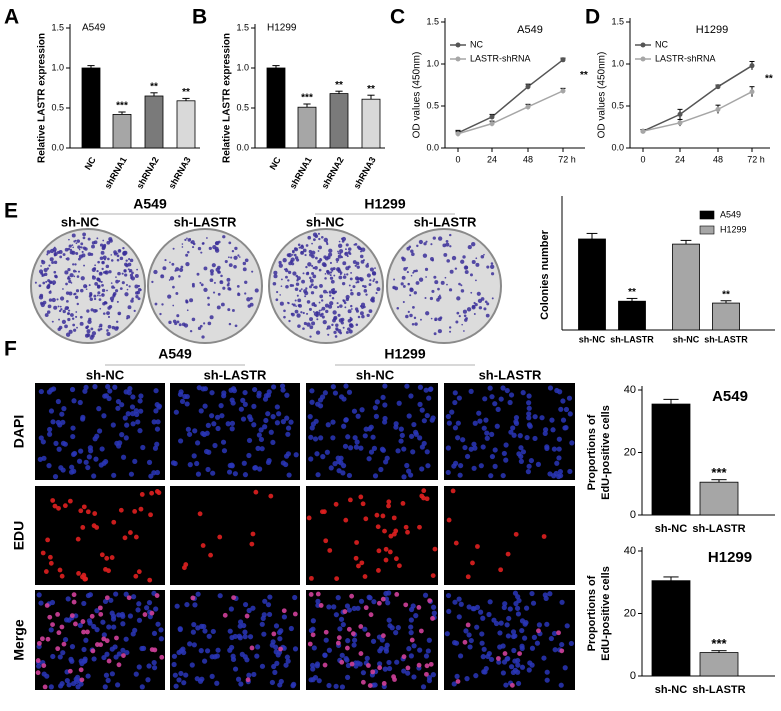 The height and width of the screenshot is (711, 781). Describe the element at coordinates (175, 354) in the screenshot. I see `group-label: A549` at that location.